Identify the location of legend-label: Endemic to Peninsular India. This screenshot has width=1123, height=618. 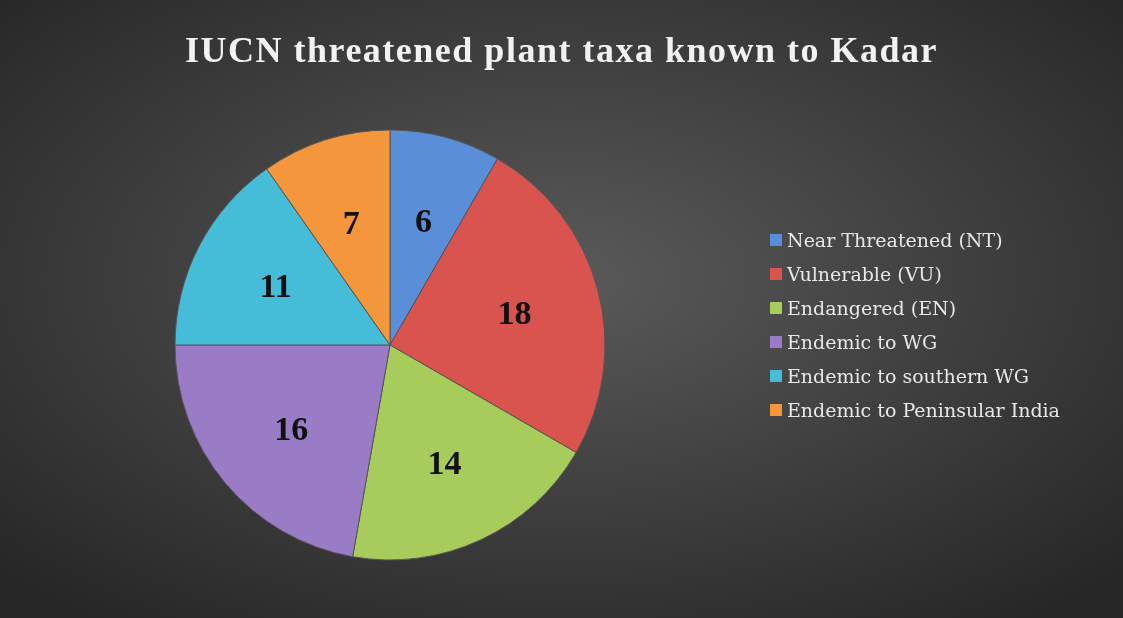
(923, 409).